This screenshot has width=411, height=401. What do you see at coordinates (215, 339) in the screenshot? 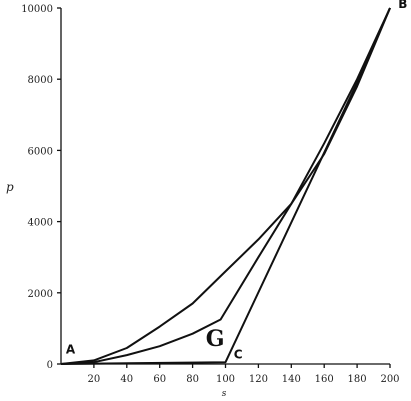
I see `annotation-g: G` at bounding box center [215, 339].